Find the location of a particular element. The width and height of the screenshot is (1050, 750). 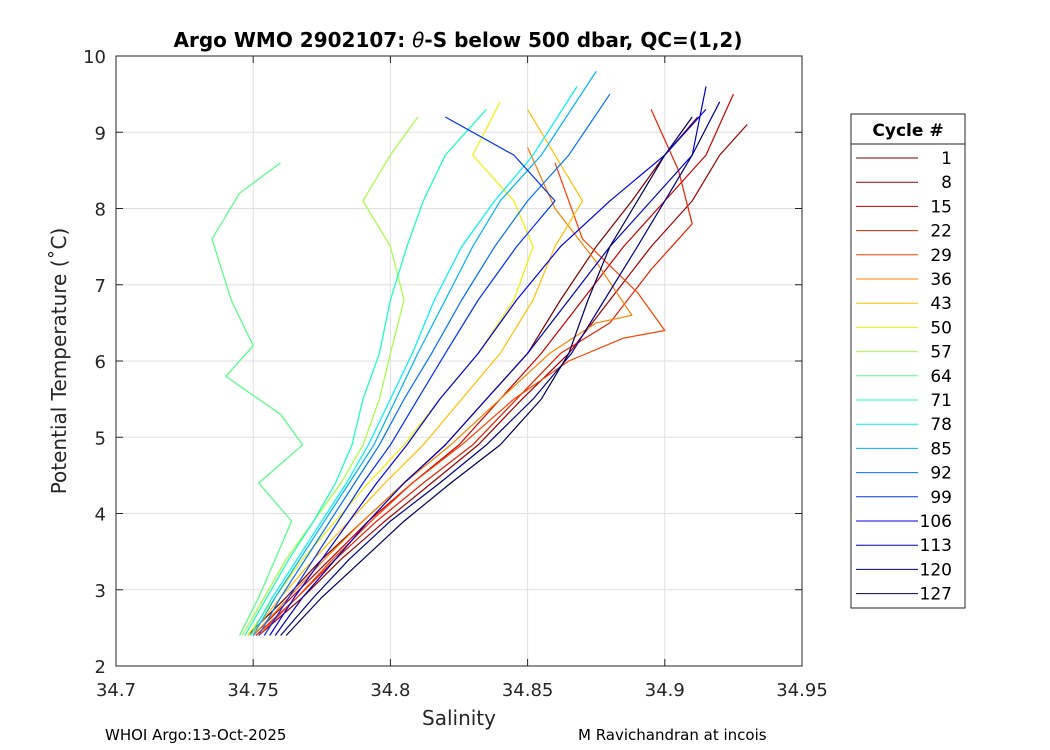

legend-label: 106 is located at coordinates (936, 522).